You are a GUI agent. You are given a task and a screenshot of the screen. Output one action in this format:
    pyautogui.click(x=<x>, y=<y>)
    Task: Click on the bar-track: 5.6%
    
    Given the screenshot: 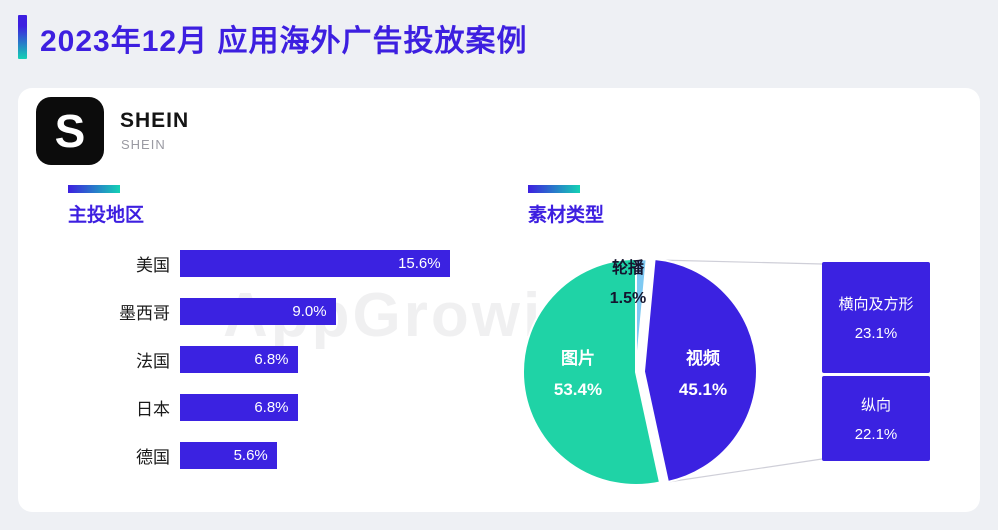 What is the action you would take?
    pyautogui.click(x=320, y=455)
    